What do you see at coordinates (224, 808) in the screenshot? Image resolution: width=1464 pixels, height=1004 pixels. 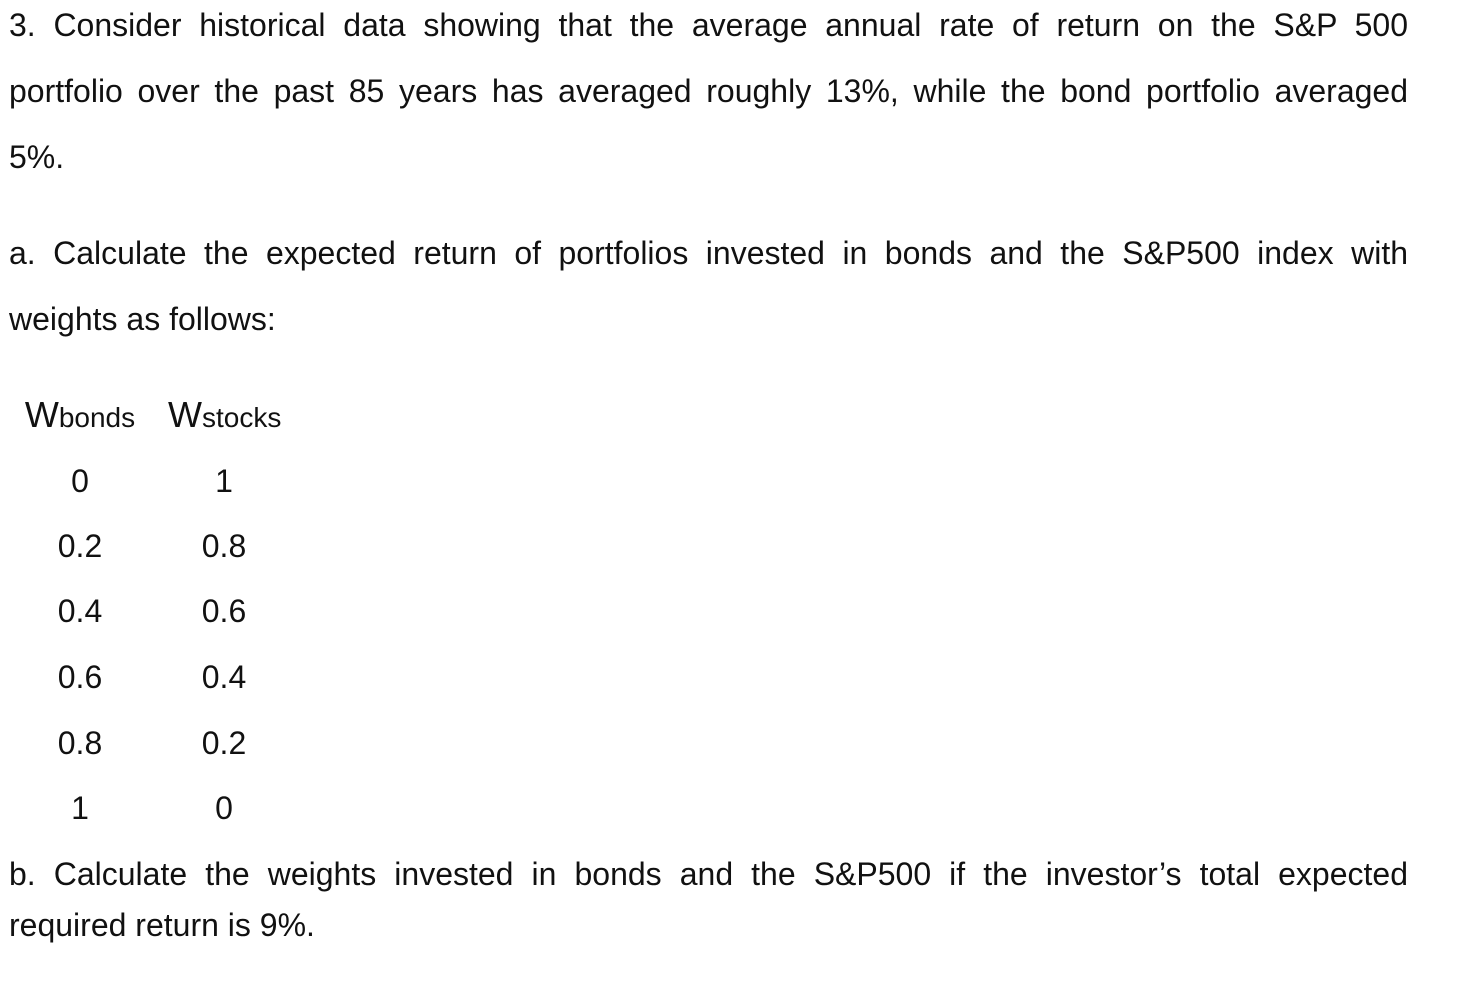 I see `table-row-6-stocks: 0` at bounding box center [224, 808].